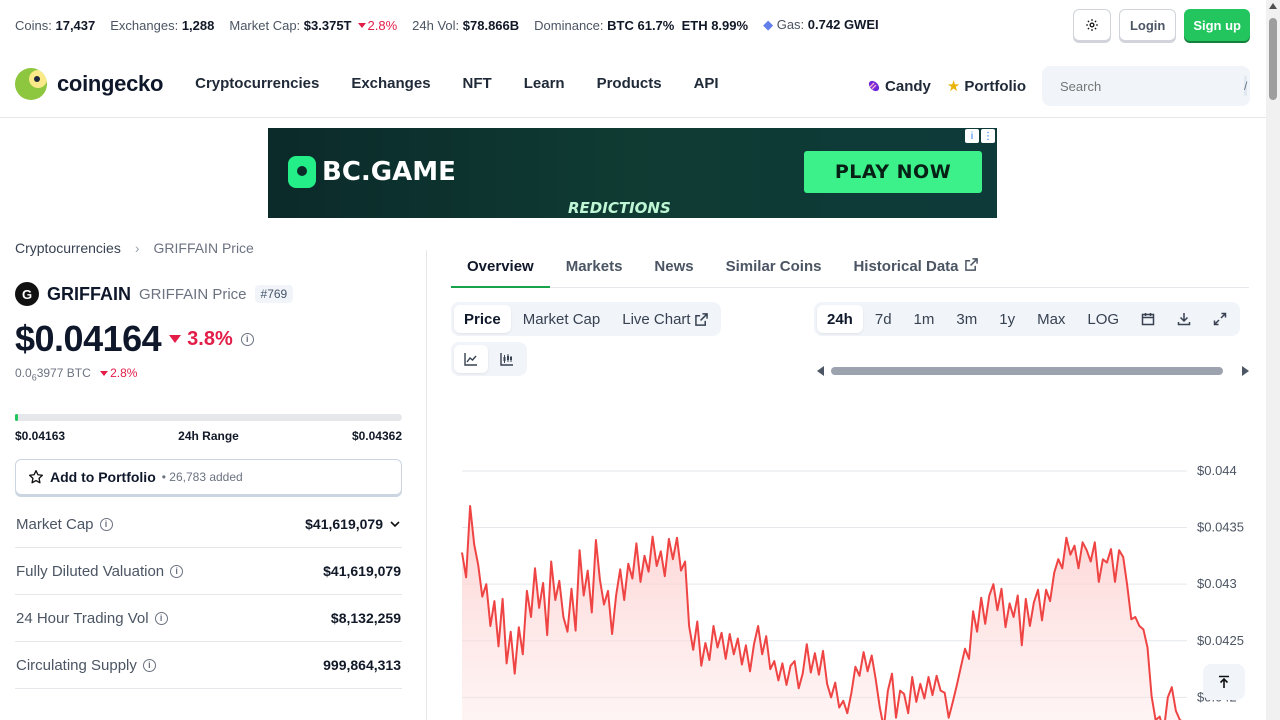 This screenshot has width=1280, height=720. I want to click on y-tick-label: $0.0435, so click(1220, 527).